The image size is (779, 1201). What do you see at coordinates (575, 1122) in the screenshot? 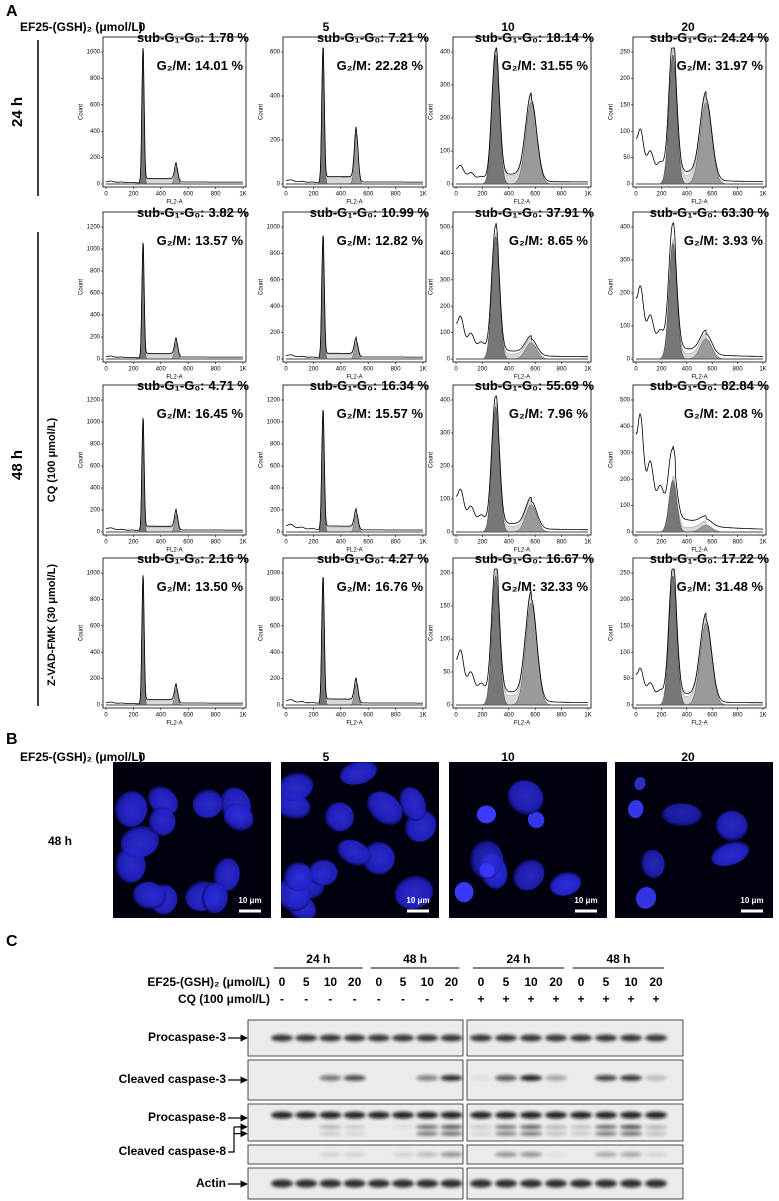
I see `blot-panel` at bounding box center [575, 1122].